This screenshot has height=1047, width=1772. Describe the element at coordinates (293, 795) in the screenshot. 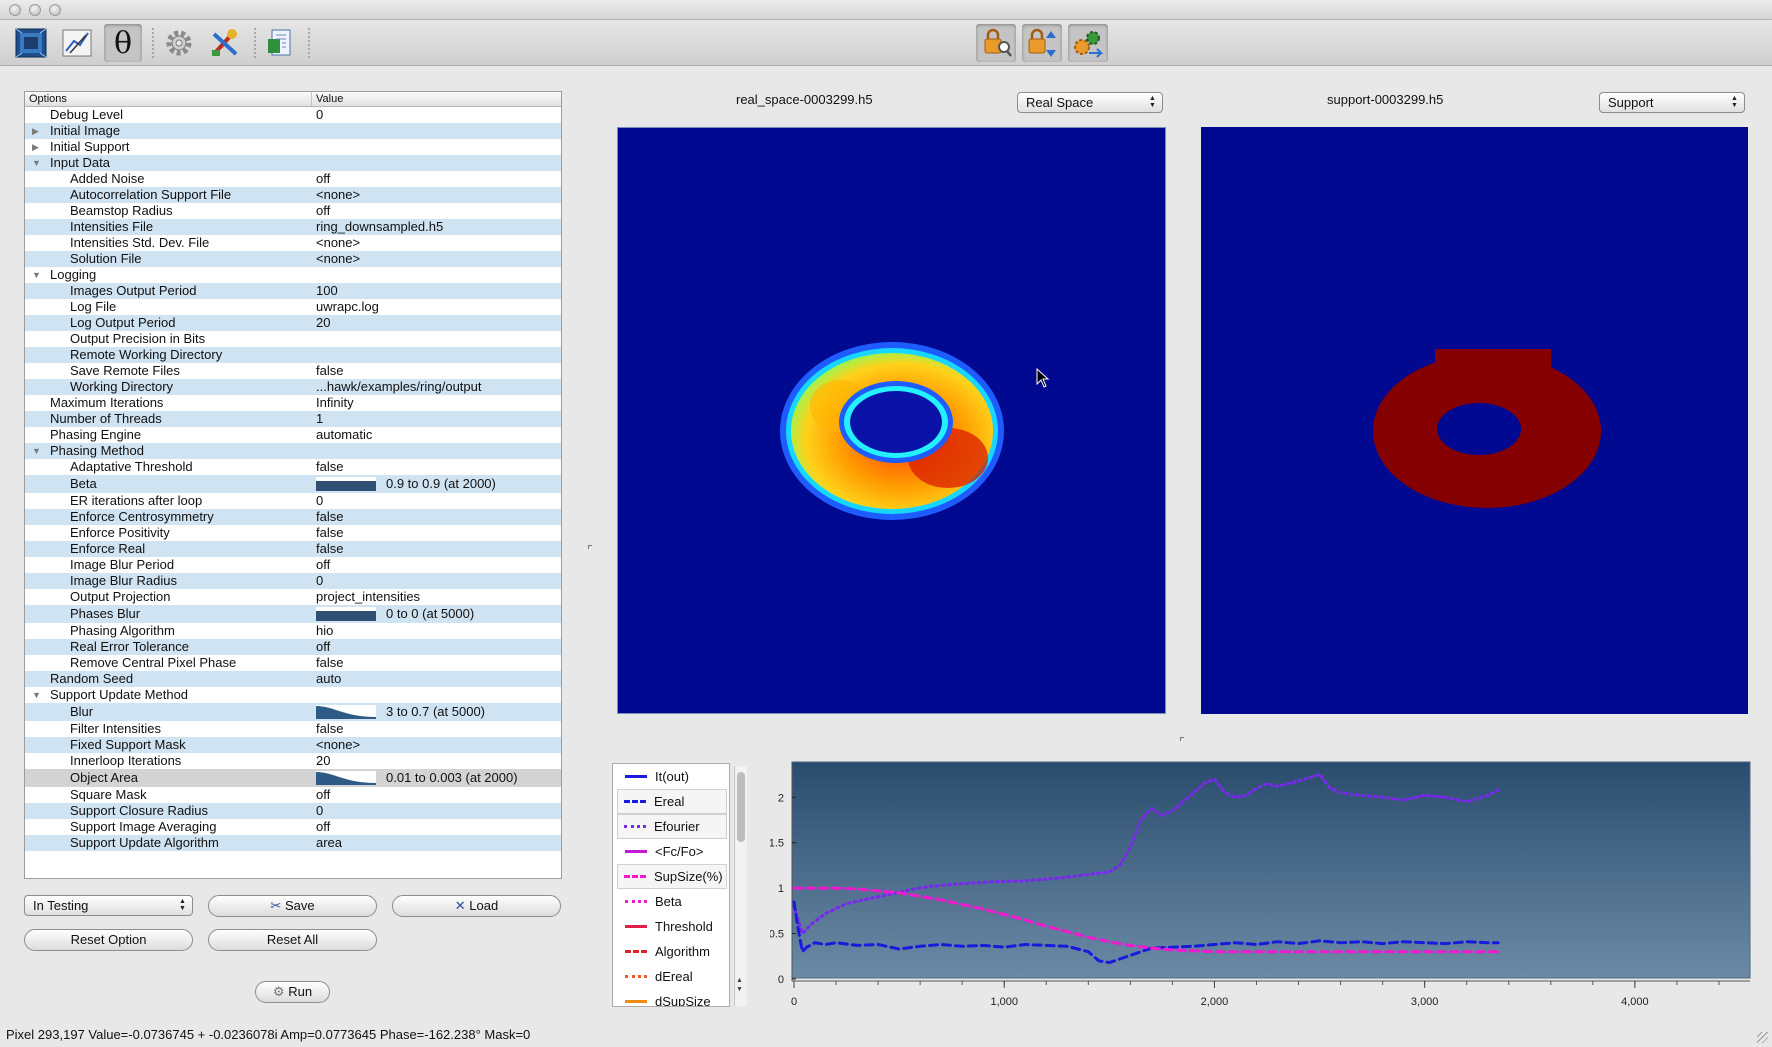

I see `option-row: Square Mask off` at that location.